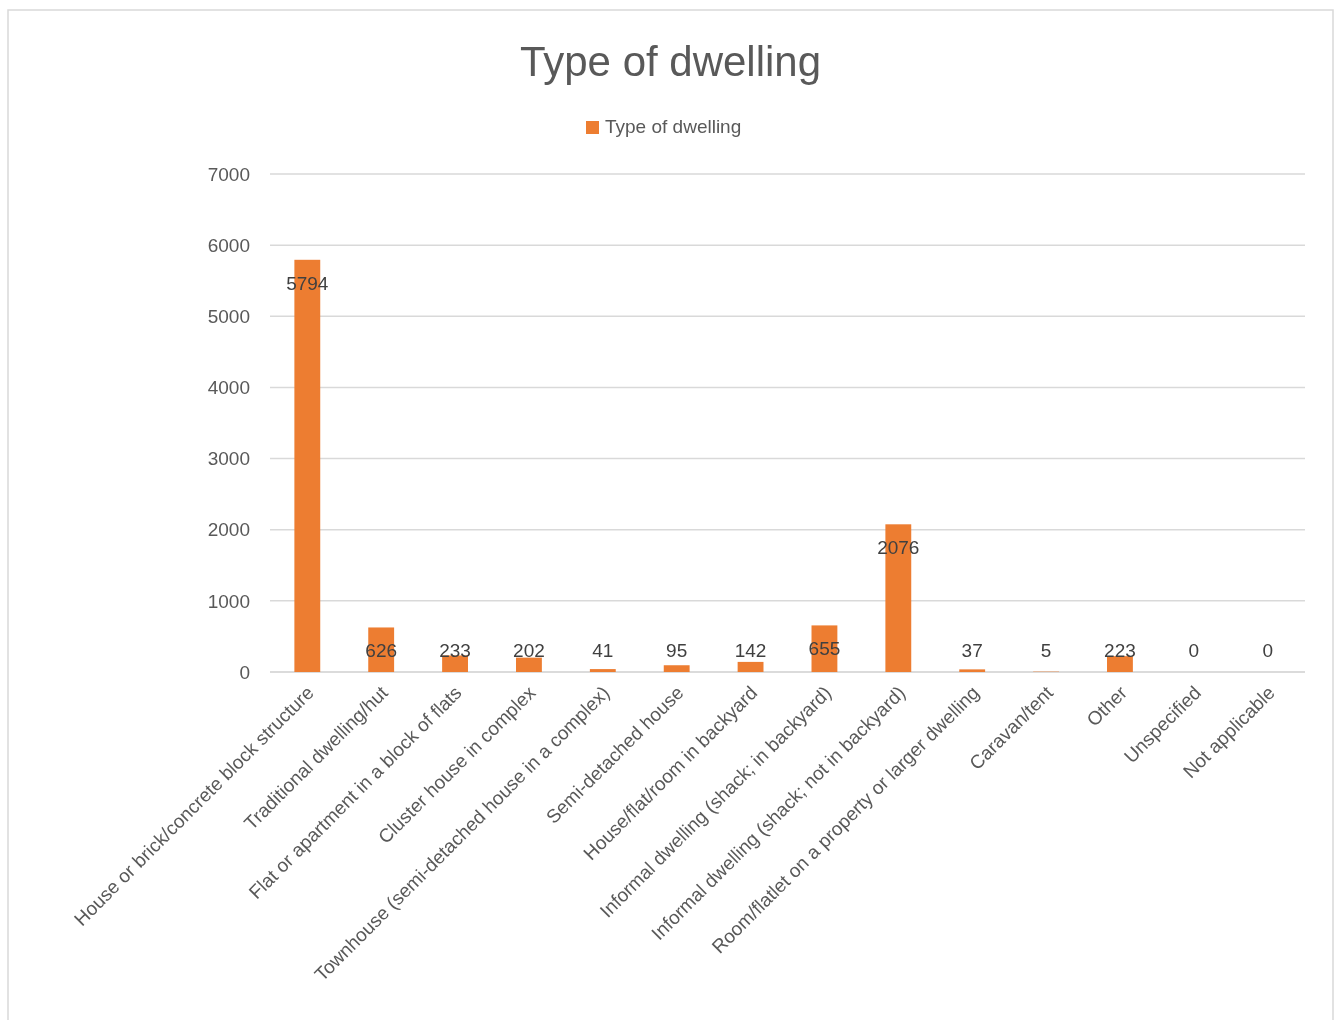 The width and height of the screenshot is (1340, 1020). Describe the element at coordinates (228, 530) in the screenshot. I see `y-tick-label: 2000` at that location.